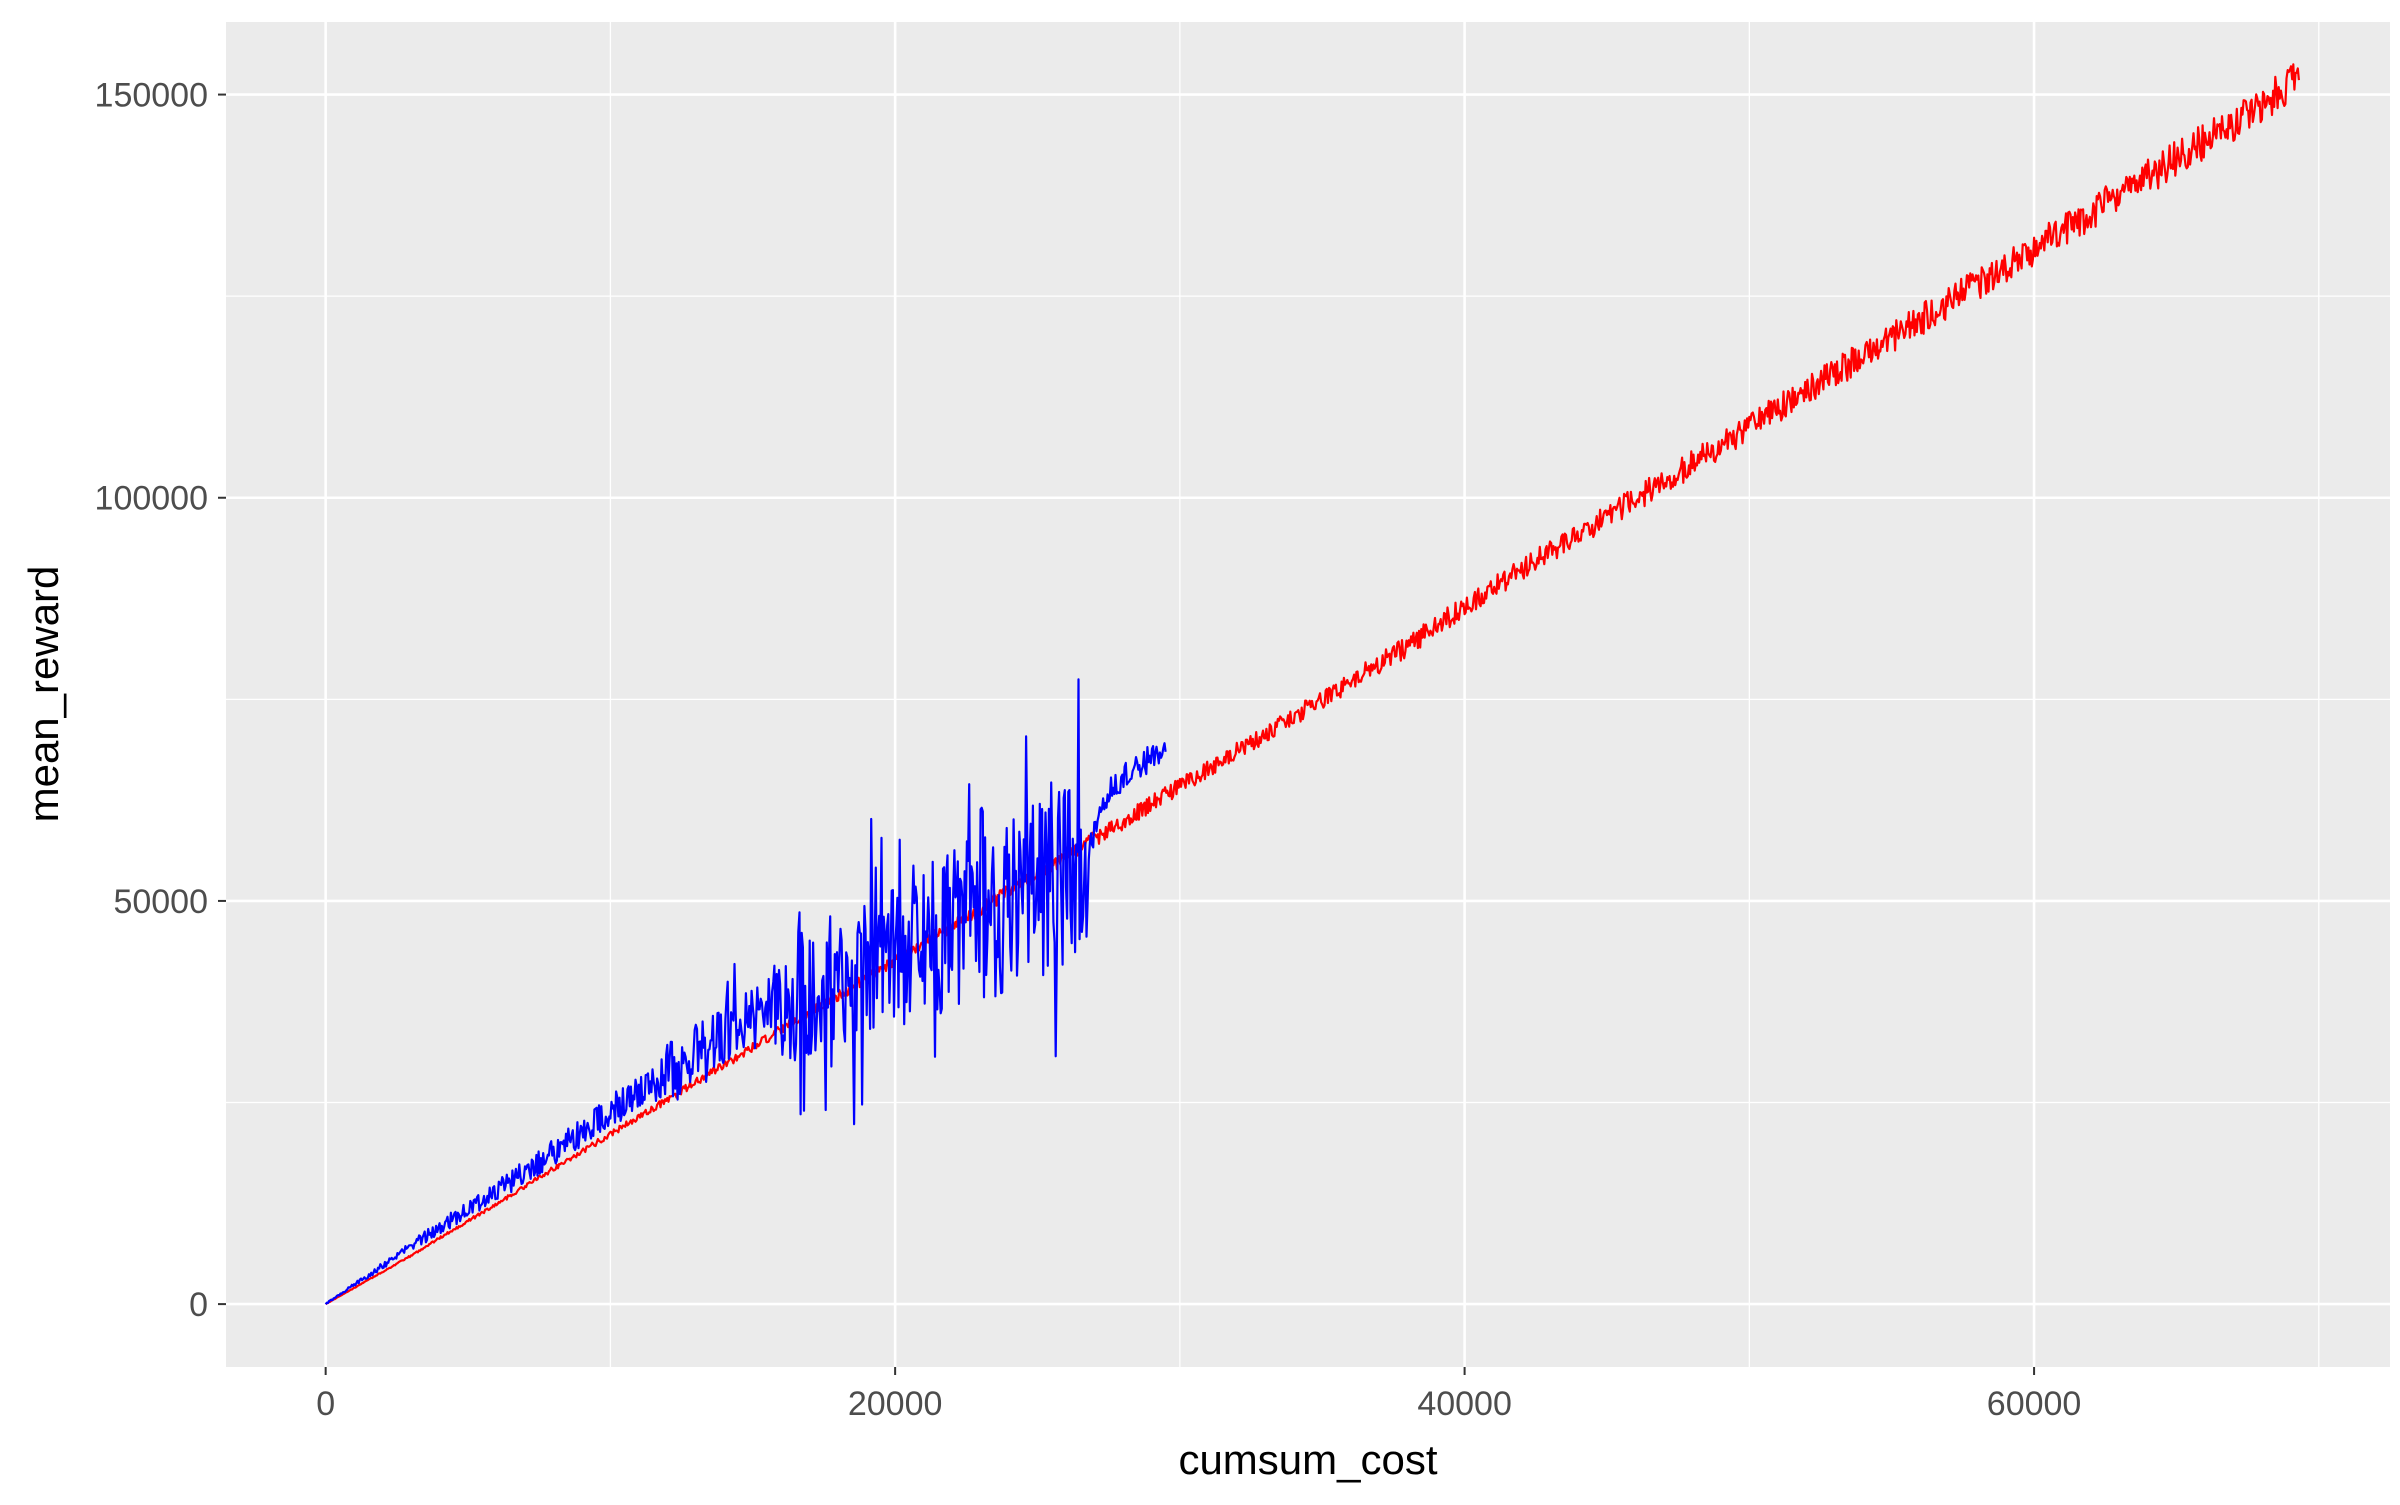 This screenshot has height=1505, width=2400. I want to click on y-tick-label: 100000, so click(151, 499).